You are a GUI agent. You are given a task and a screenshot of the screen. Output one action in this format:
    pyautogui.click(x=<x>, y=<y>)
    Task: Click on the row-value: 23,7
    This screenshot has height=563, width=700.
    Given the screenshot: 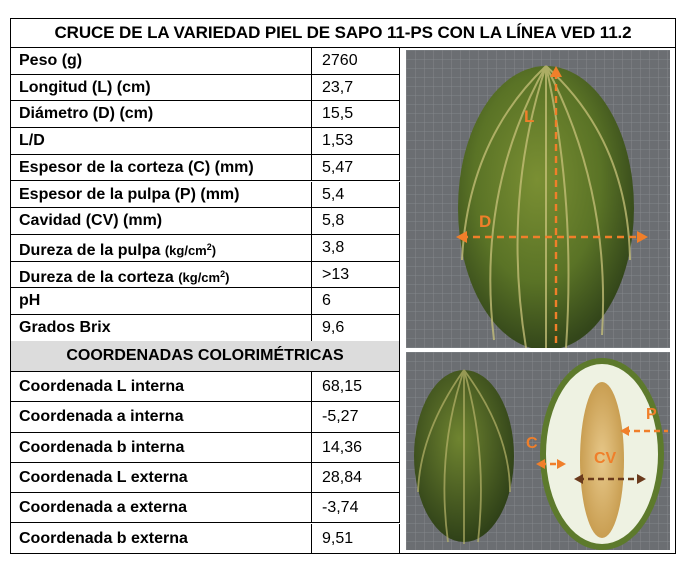 What is the action you would take?
    pyautogui.click(x=356, y=88)
    